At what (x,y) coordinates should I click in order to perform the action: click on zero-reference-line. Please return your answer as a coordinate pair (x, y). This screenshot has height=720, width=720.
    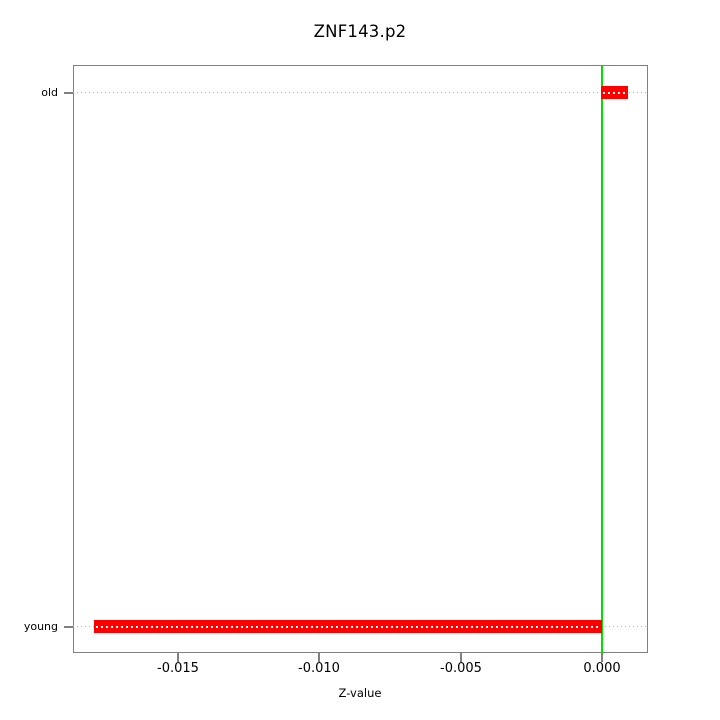
    Looking at the image, I should click on (602, 359).